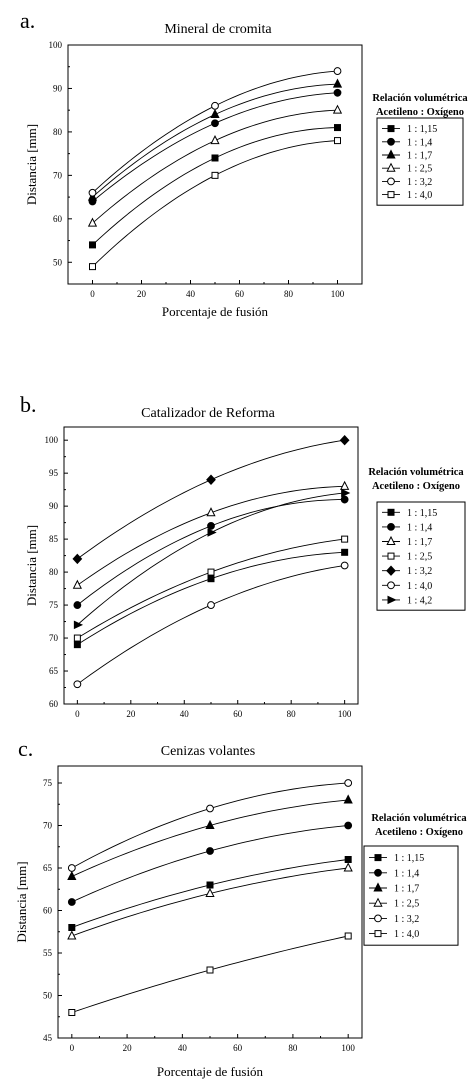  Describe the element at coordinates (391, 129) in the screenshot. I see `legend-marker-a` at that location.